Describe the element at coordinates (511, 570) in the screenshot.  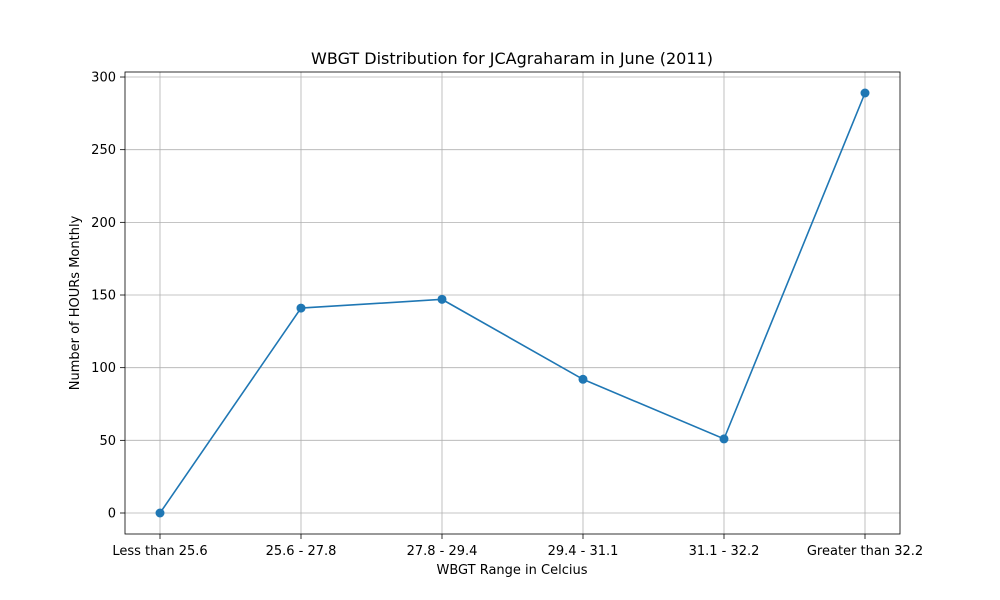
I see `x-axis-label: WBGT Range in Celcius` at that location.